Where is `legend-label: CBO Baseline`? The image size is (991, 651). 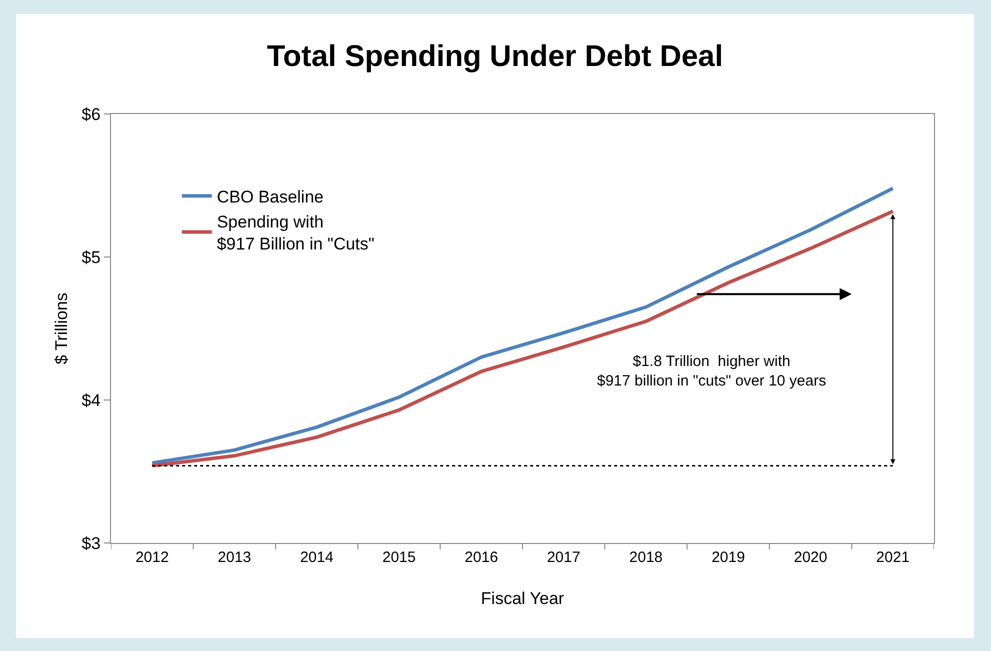 legend-label: CBO Baseline is located at coordinates (270, 197).